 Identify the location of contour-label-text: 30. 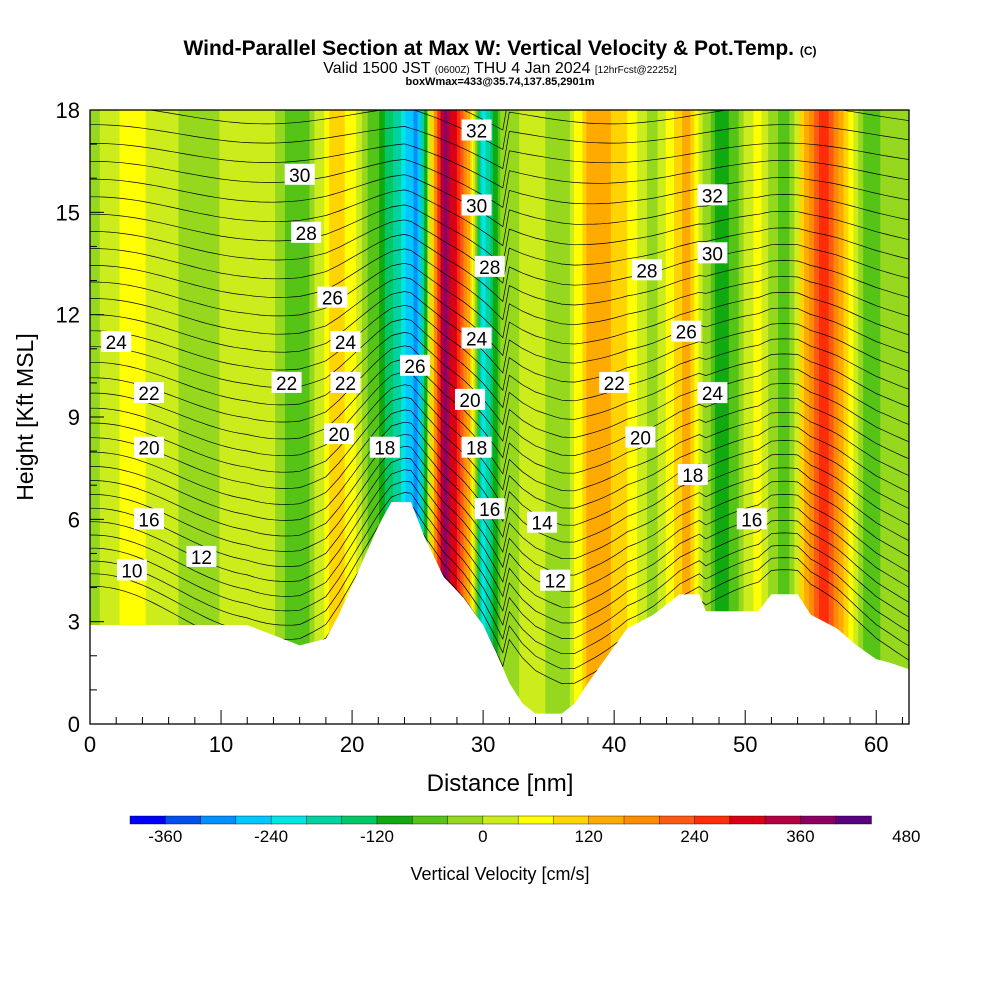
(476, 207).